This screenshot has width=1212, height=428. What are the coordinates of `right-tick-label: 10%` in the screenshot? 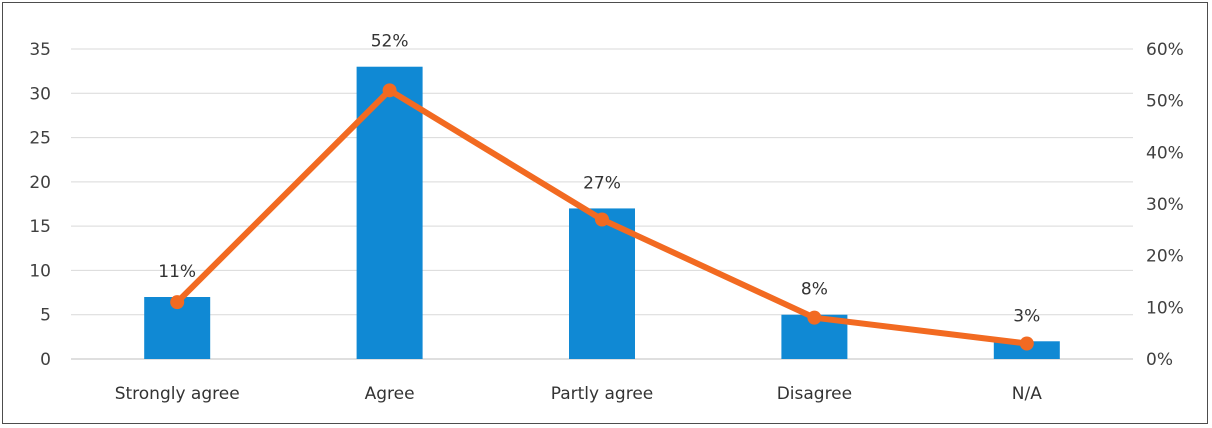 It's located at (1165, 308).